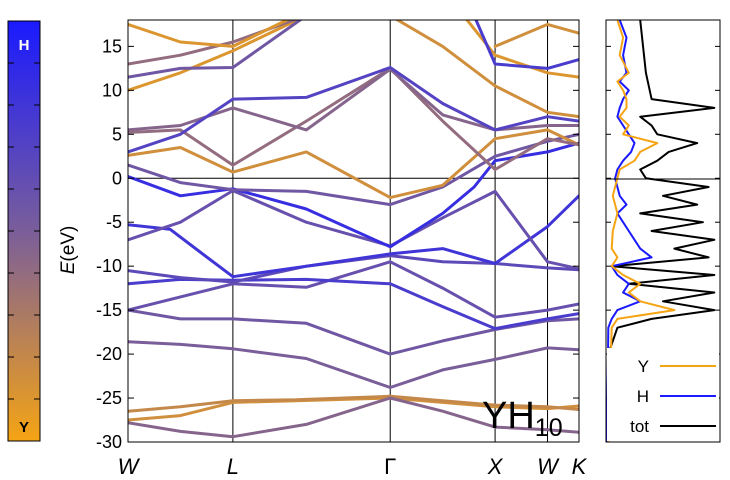 The height and width of the screenshot is (480, 730). What do you see at coordinates (24, 45) in the screenshot?
I see `colorbar-top-label: H` at bounding box center [24, 45].